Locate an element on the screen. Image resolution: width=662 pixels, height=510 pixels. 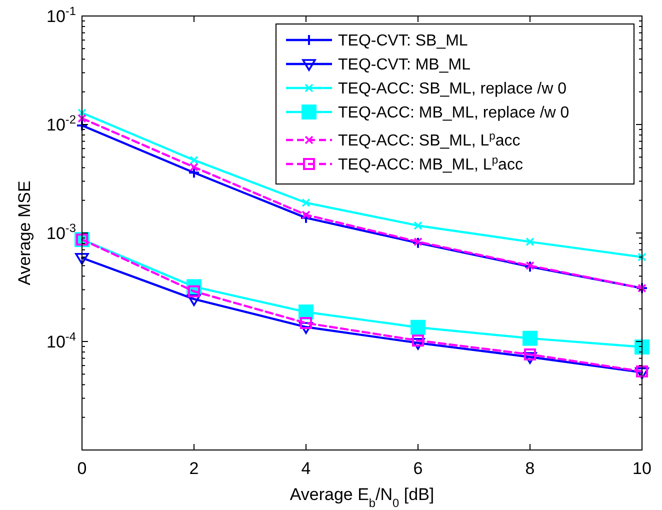
y-tick-label: 10$^{-1}$ is located at coordinates (61, 15).